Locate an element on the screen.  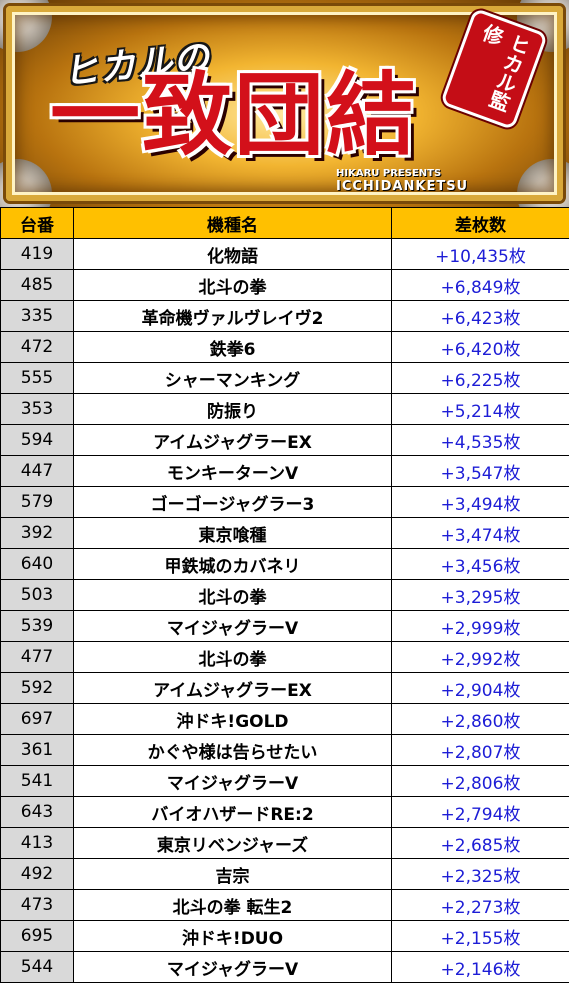
table-row: 640 甲鉄城のカバネリ +3,456枚 is located at coordinates (284, 564).